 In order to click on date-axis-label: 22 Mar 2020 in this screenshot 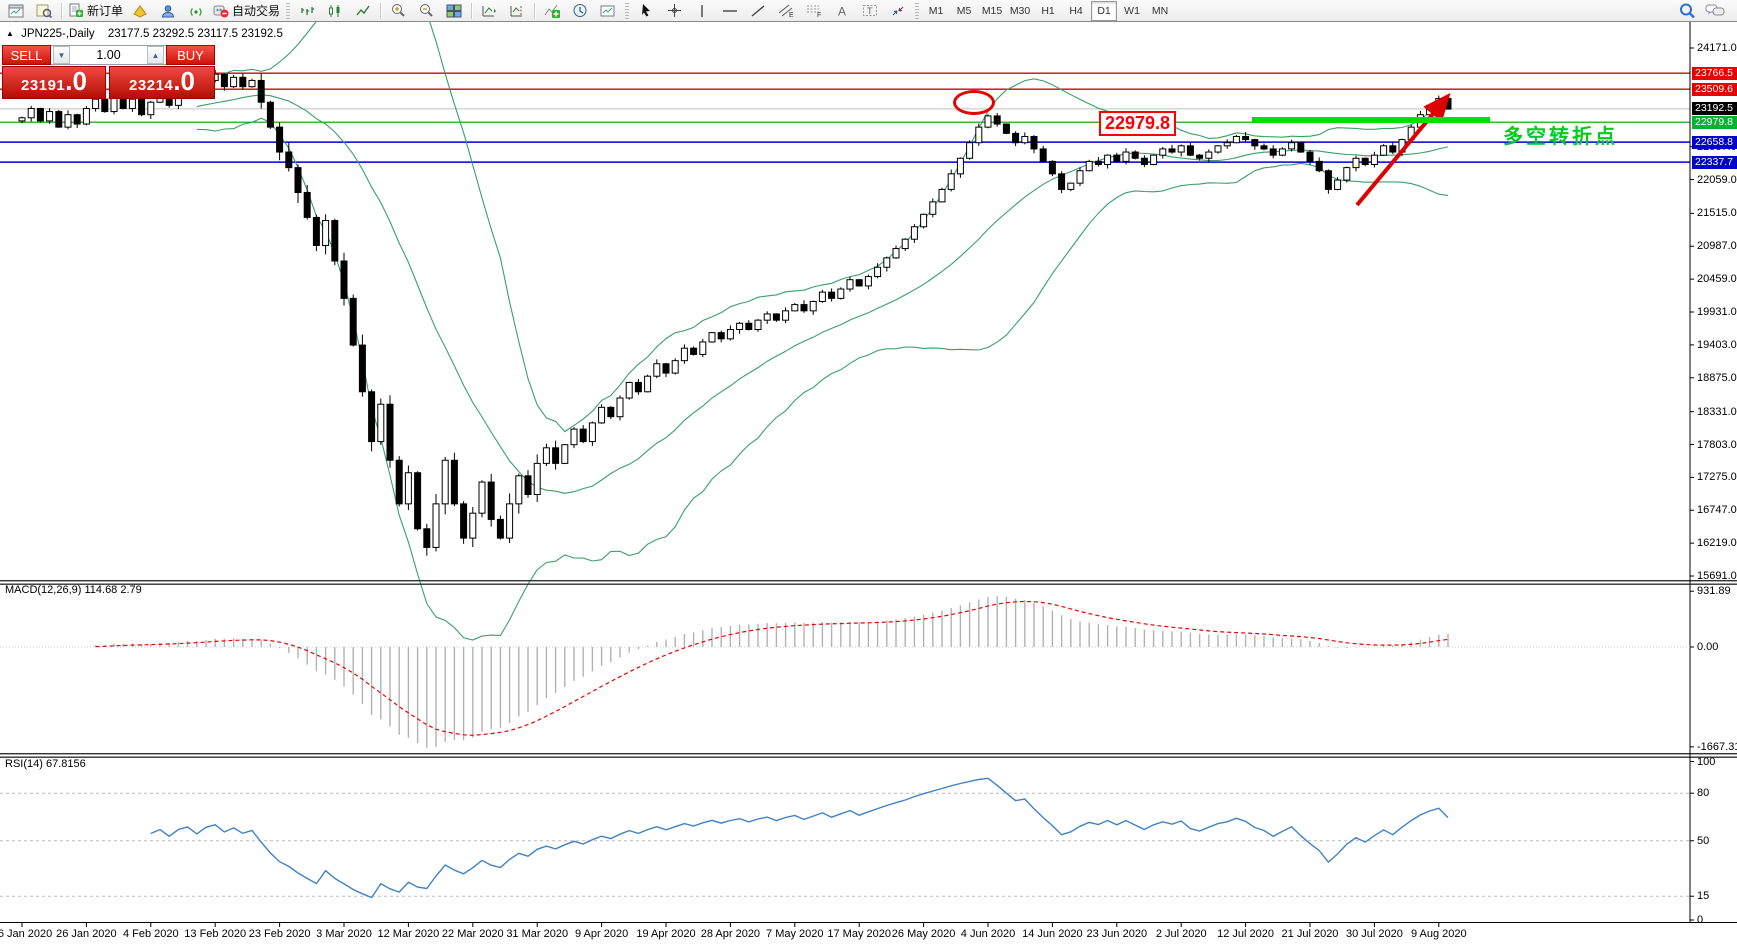, I will do `click(473, 934)`.